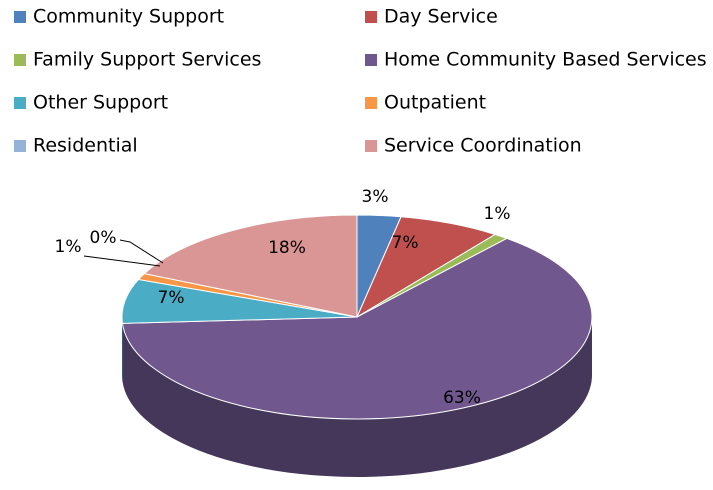  Describe the element at coordinates (287, 248) in the screenshot. I see `data-label: 18%` at that location.